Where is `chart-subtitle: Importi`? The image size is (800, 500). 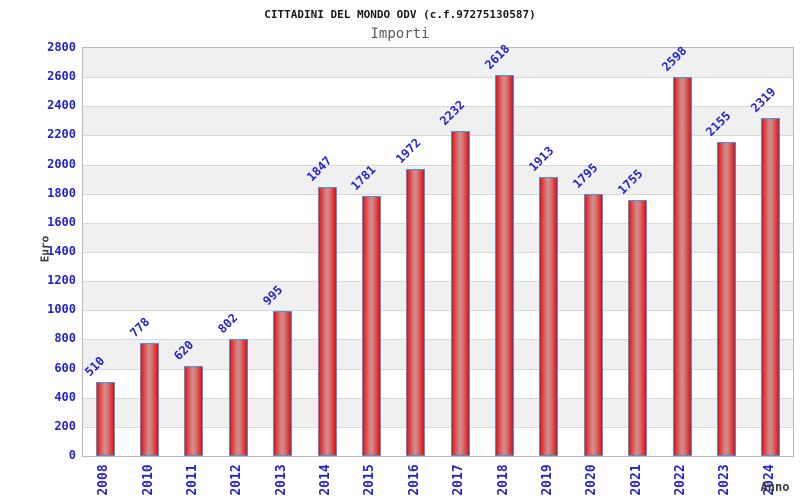 chart-subtitle: Importi is located at coordinates (400, 34).